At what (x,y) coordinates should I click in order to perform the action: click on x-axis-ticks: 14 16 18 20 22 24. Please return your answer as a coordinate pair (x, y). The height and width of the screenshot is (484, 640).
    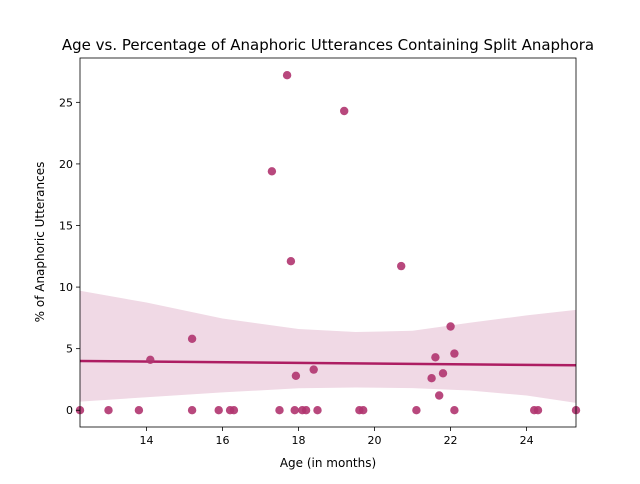
    Looking at the image, I should click on (337, 437).